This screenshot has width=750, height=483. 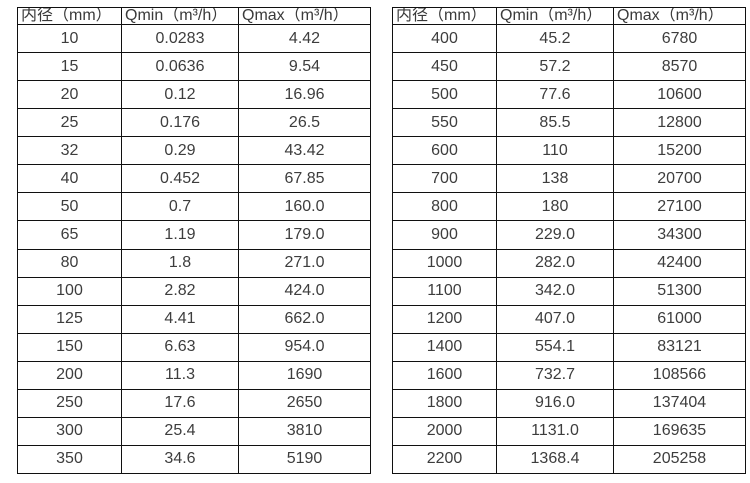 I want to click on table-cell: 27100, so click(x=679, y=207).